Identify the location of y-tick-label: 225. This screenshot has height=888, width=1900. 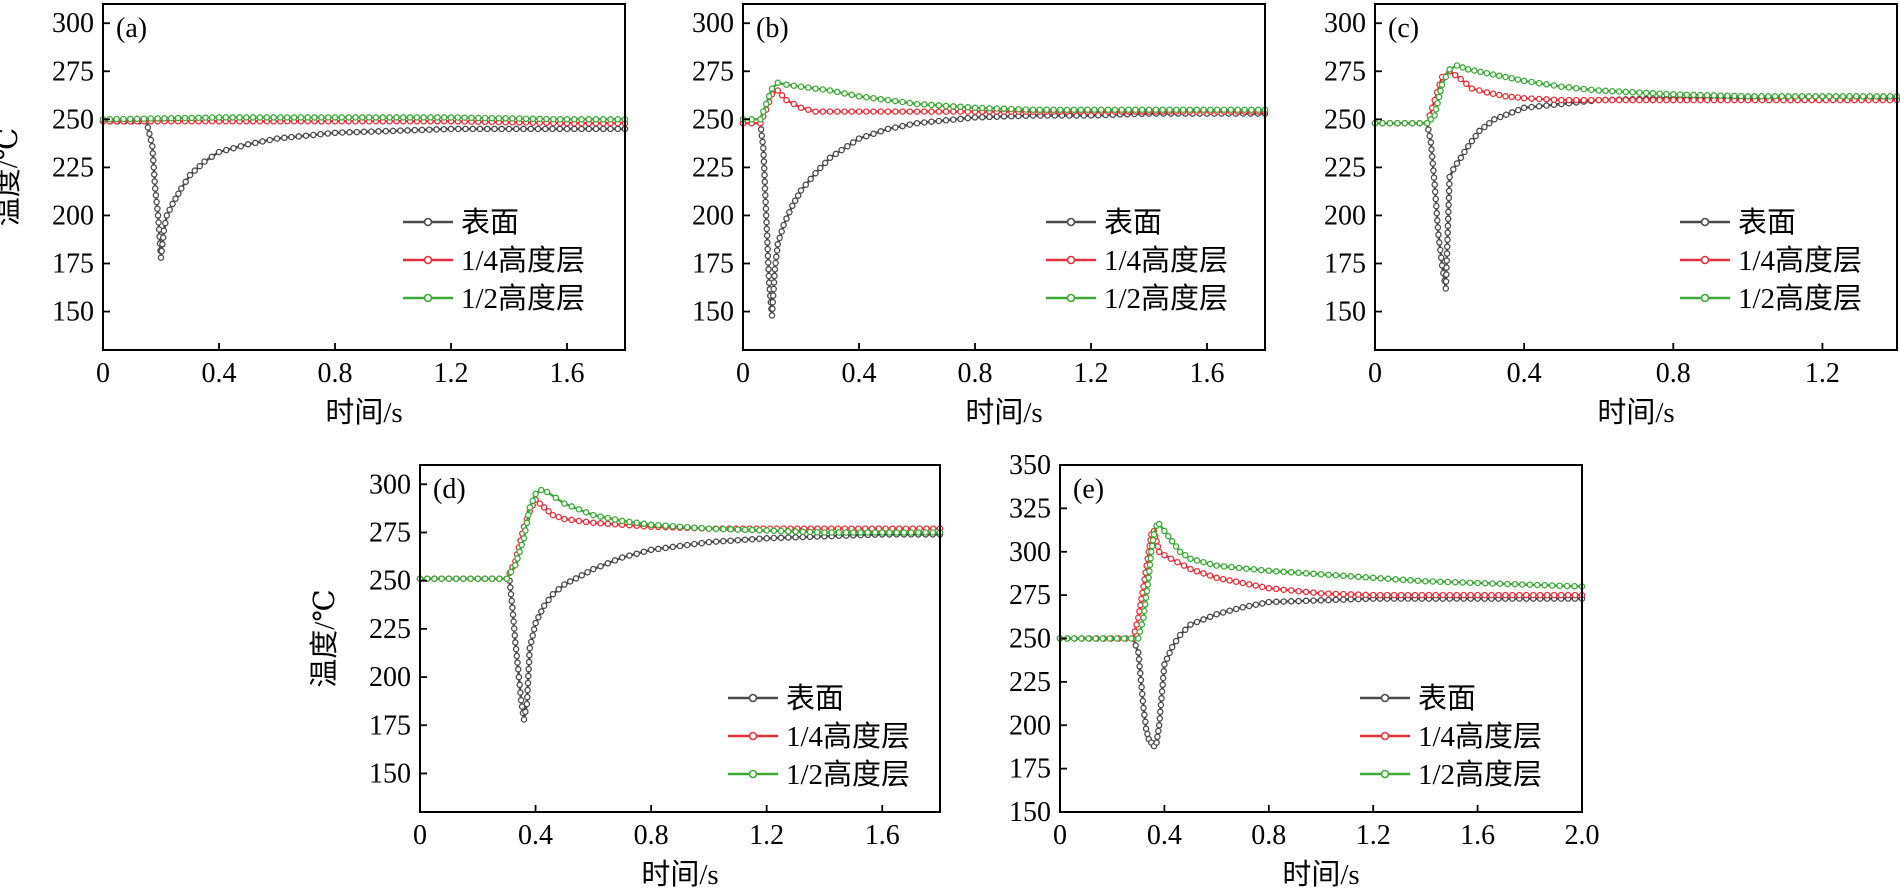
(390, 629).